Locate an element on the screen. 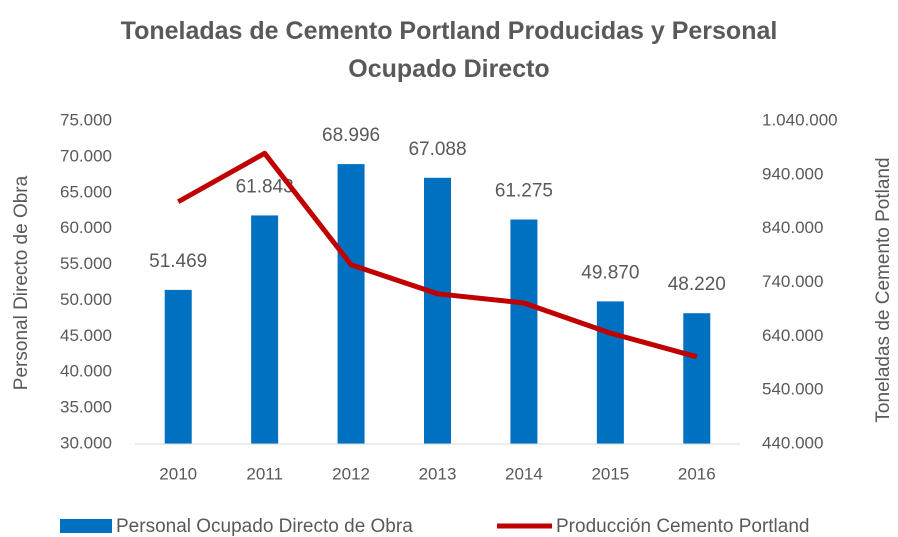 The height and width of the screenshot is (537, 898). data-label: 61.275 is located at coordinates (524, 191).